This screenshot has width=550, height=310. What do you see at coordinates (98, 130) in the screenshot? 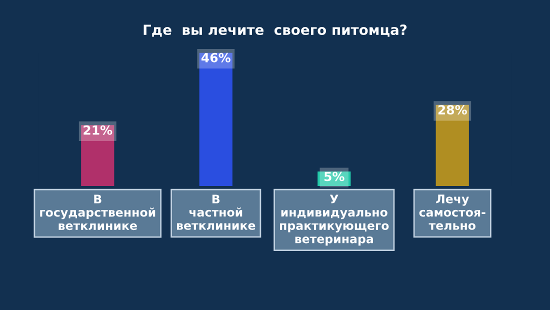
I see `data-label: 21%` at bounding box center [98, 130].